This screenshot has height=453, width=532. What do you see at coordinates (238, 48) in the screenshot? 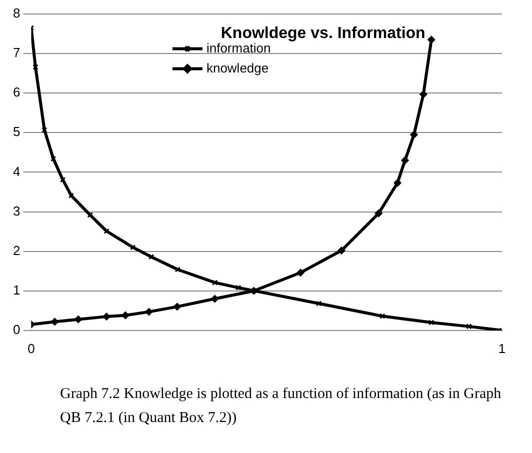
I see `legend-label: information` at bounding box center [238, 48].